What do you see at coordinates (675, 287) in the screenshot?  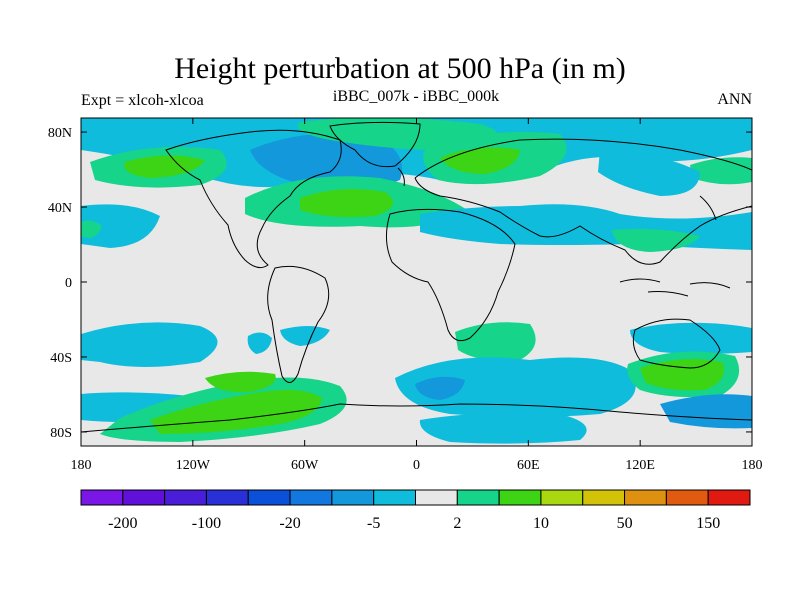 I see `coastline-indonesia` at bounding box center [675, 287].